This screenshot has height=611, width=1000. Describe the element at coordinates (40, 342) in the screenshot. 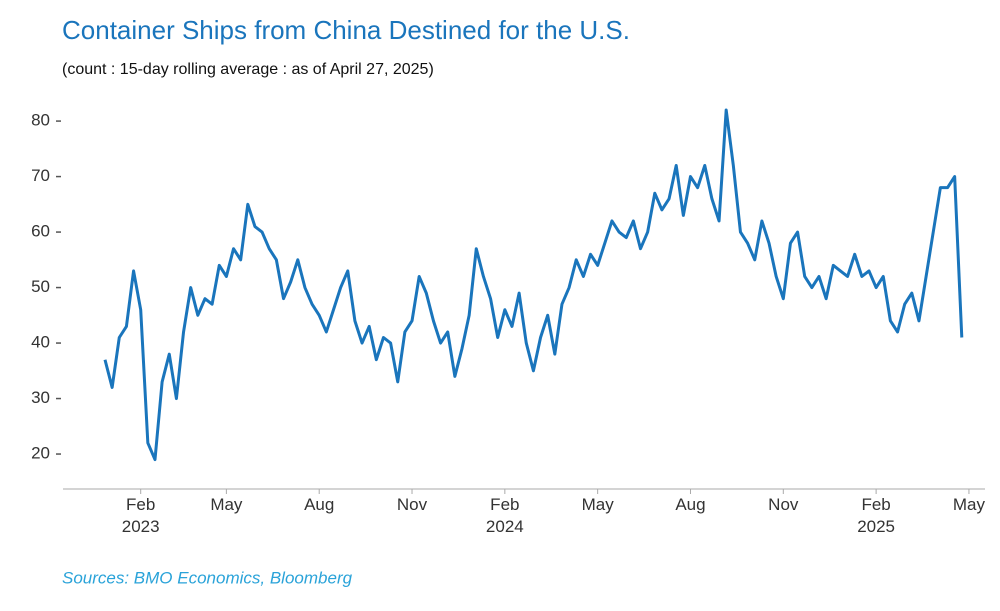

I see `y-tick-label: 40` at that location.